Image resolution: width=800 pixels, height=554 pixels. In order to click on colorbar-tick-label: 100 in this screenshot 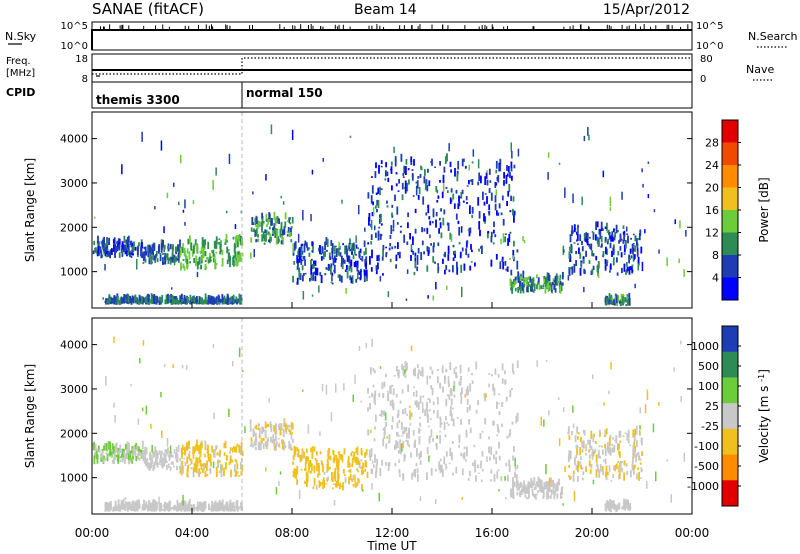, I will do `click(708, 386)`.